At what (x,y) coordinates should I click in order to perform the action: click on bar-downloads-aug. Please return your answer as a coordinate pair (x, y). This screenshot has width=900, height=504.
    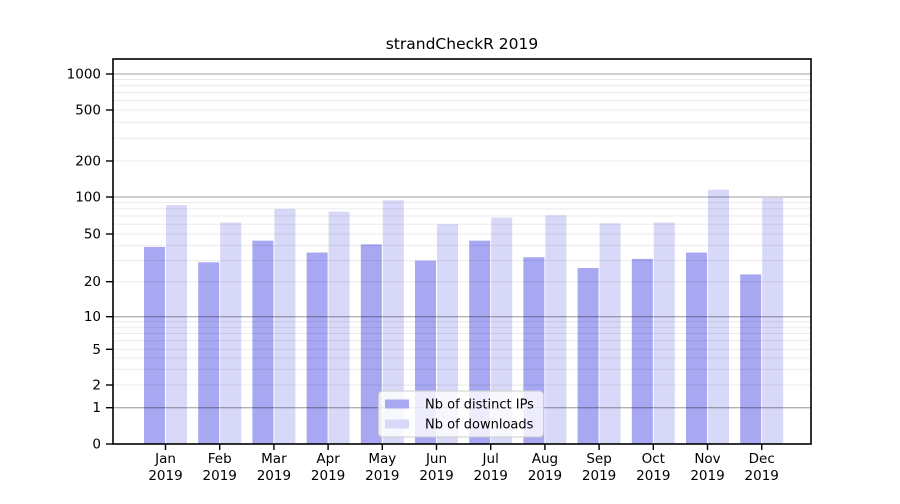
    Looking at the image, I should click on (556, 329).